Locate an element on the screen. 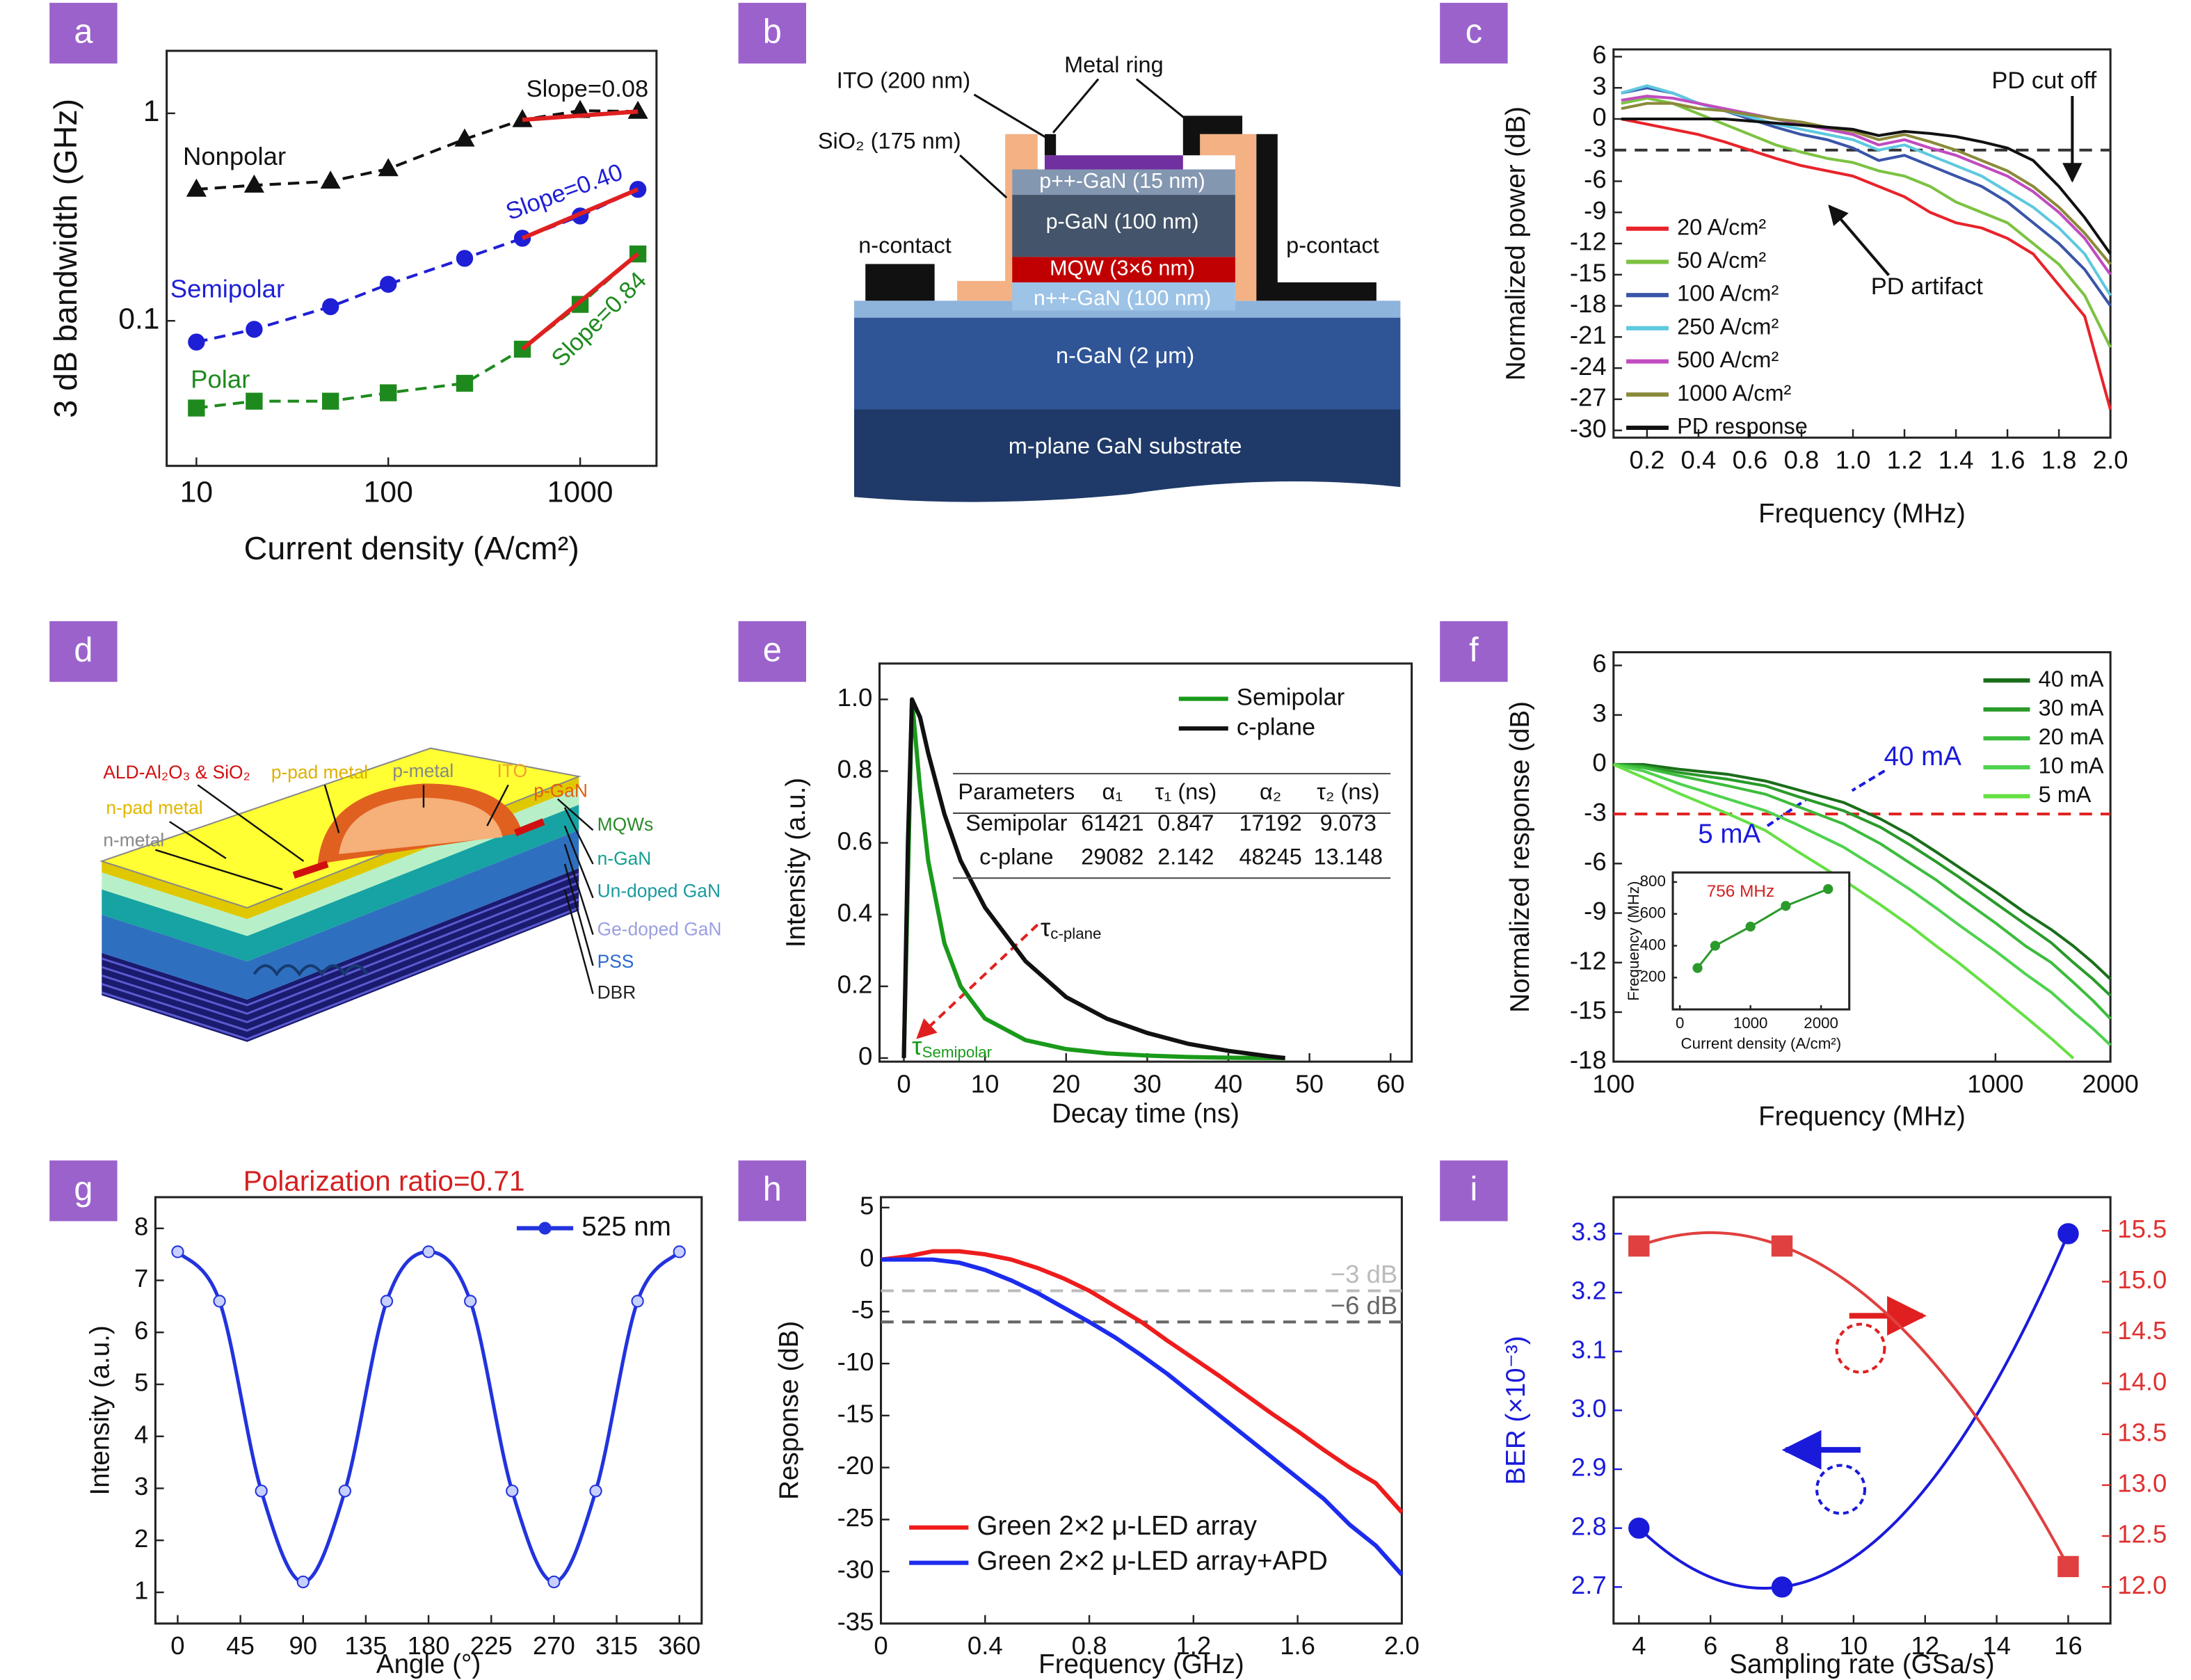 This screenshot has height=1680, width=2191. panel-label: g is located at coordinates (83, 1189).